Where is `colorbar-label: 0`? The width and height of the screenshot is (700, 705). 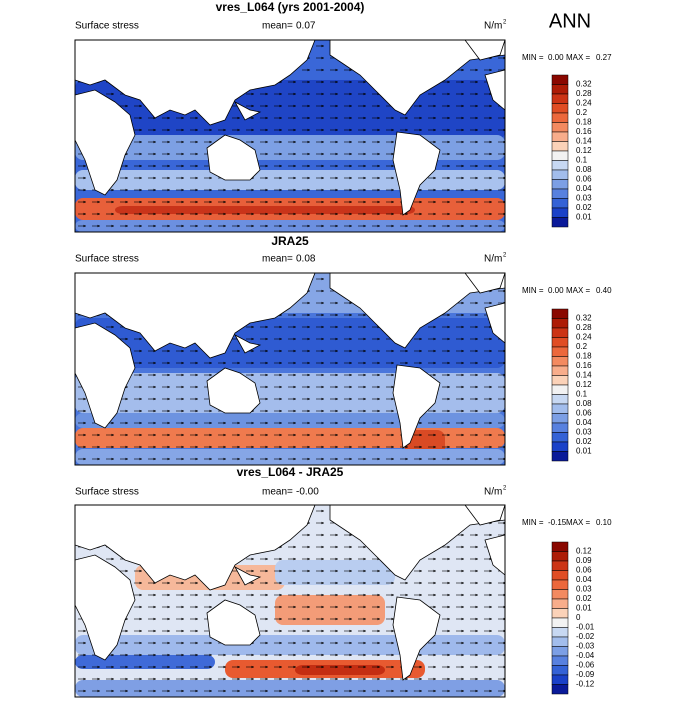 colorbar-label: 0 is located at coordinates (578, 617).